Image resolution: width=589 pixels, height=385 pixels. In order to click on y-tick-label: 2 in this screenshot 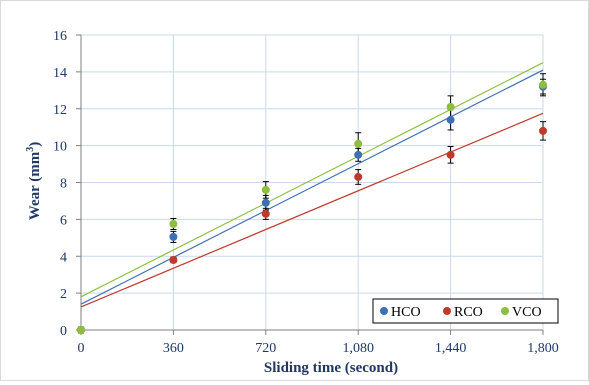, I will do `click(63, 294)`.